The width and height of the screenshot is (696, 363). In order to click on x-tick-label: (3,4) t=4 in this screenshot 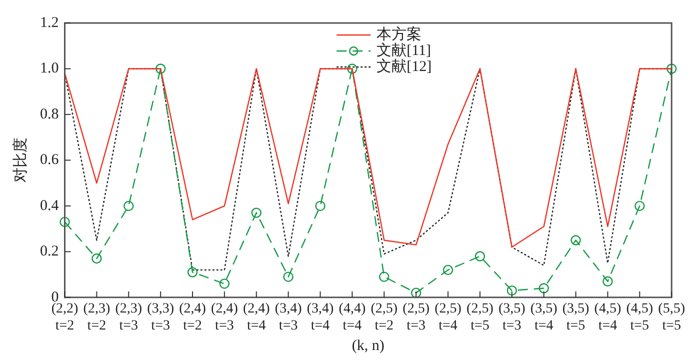, I will do `click(320, 317)`.